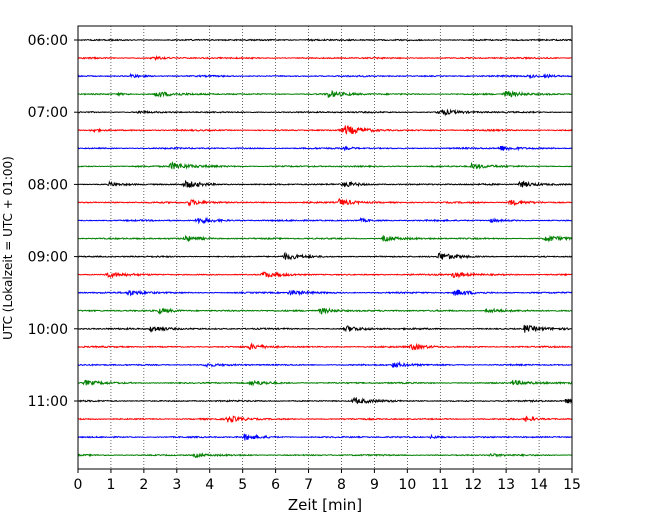  What do you see at coordinates (48, 258) in the screenshot?
I see `y-tick-label: 09:00` at bounding box center [48, 258].